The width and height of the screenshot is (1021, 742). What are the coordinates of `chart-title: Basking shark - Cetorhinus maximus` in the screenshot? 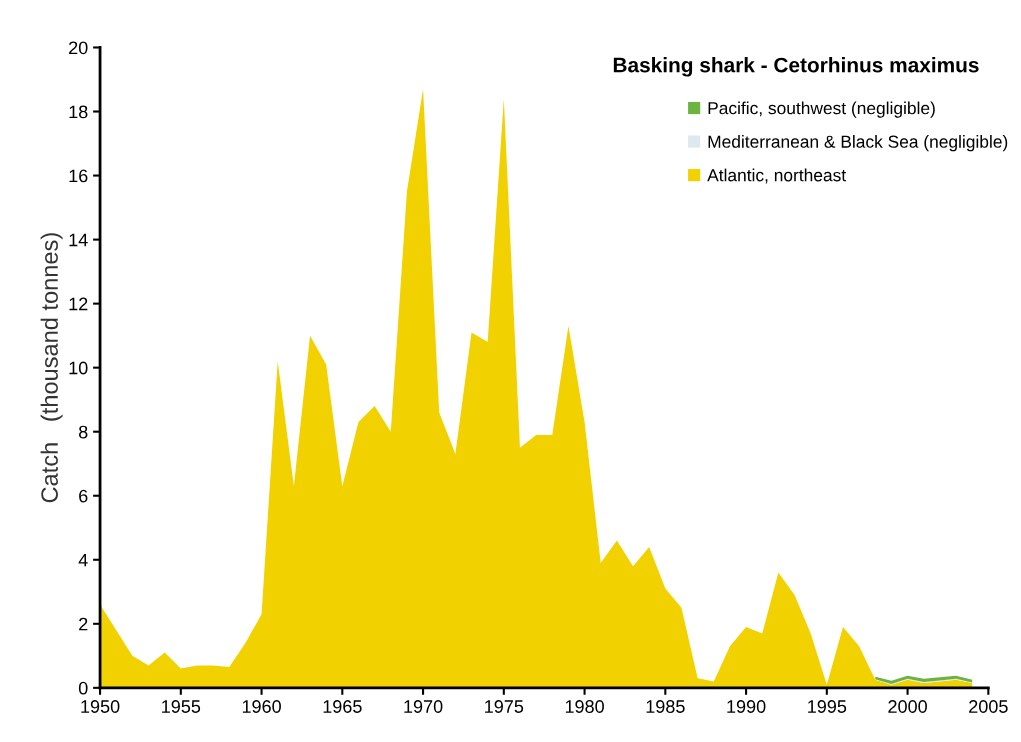 It's located at (796, 67).